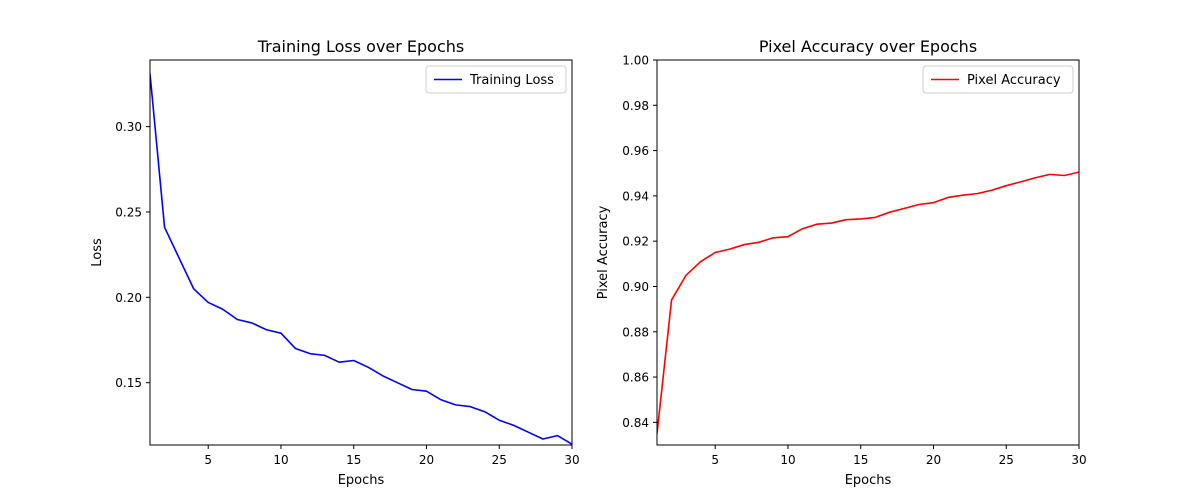  I want to click on chart-1-x-tick-label: 15, so click(353, 460).